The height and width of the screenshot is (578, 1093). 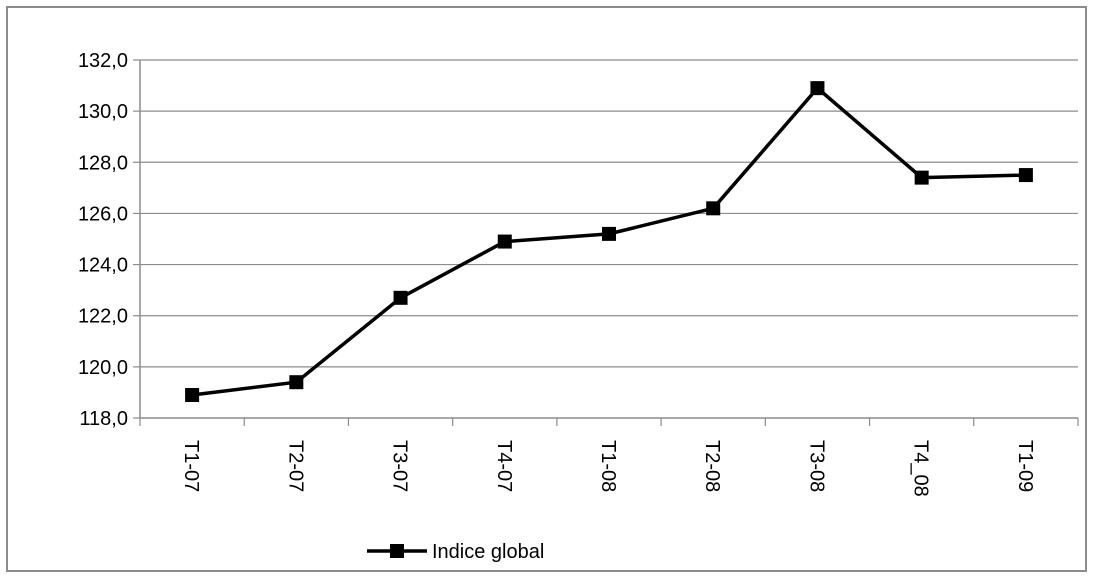 What do you see at coordinates (103, 317) in the screenshot?
I see `y-tick-label: 122,0` at bounding box center [103, 317].